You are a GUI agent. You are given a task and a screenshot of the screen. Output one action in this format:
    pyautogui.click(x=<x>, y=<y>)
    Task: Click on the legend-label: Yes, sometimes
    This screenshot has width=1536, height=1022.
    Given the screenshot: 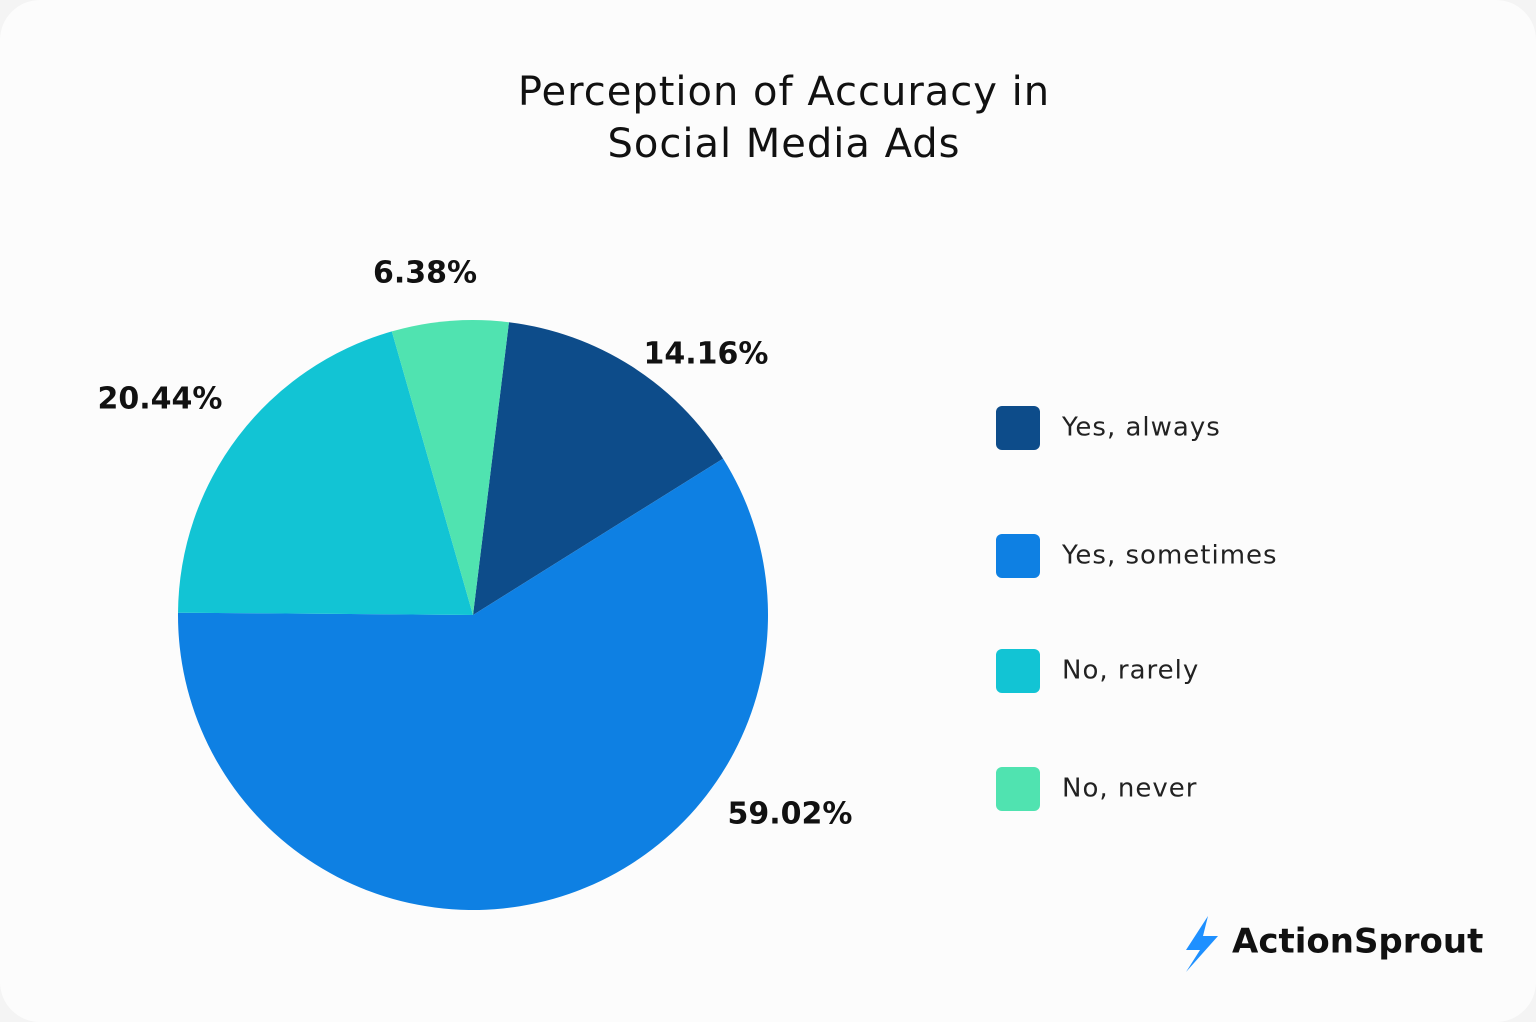 What is the action you would take?
    pyautogui.click(x=1169, y=556)
    